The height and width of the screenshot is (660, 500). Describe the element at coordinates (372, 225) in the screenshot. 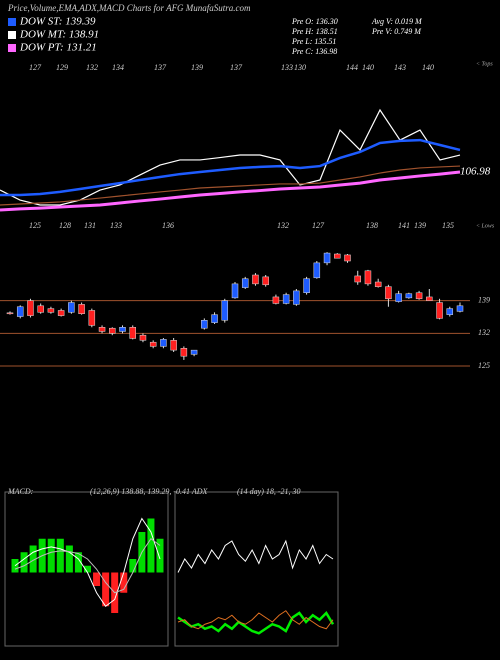

I see `low-label: 138` at that location.